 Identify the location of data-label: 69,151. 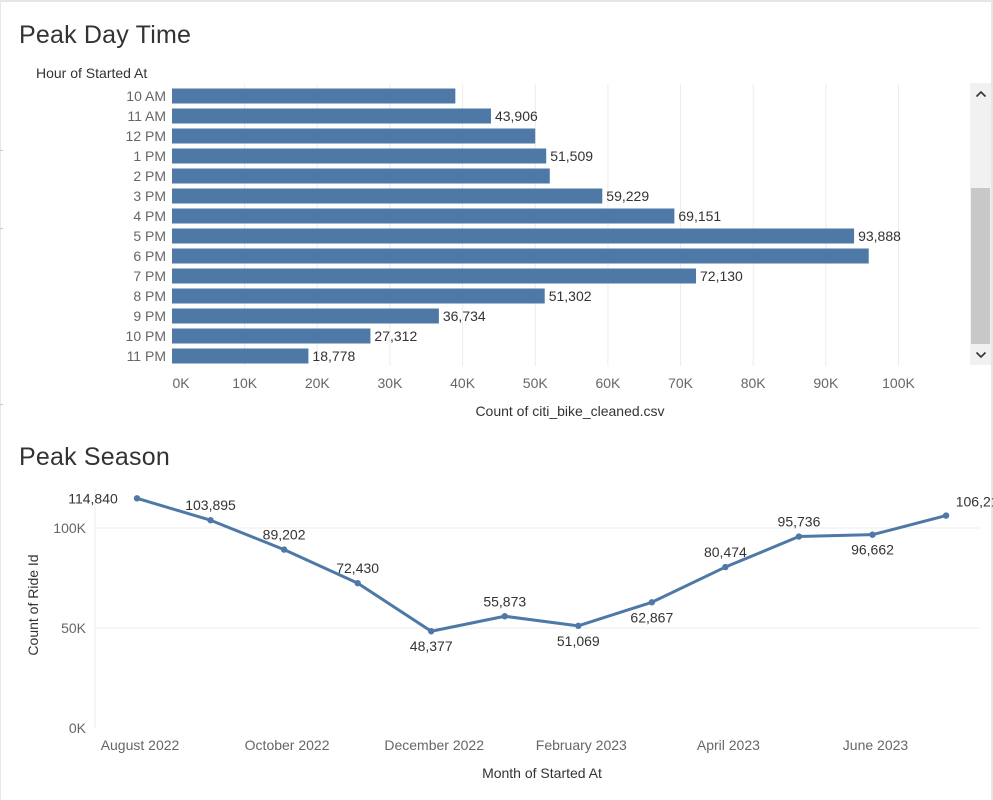
(699, 216).